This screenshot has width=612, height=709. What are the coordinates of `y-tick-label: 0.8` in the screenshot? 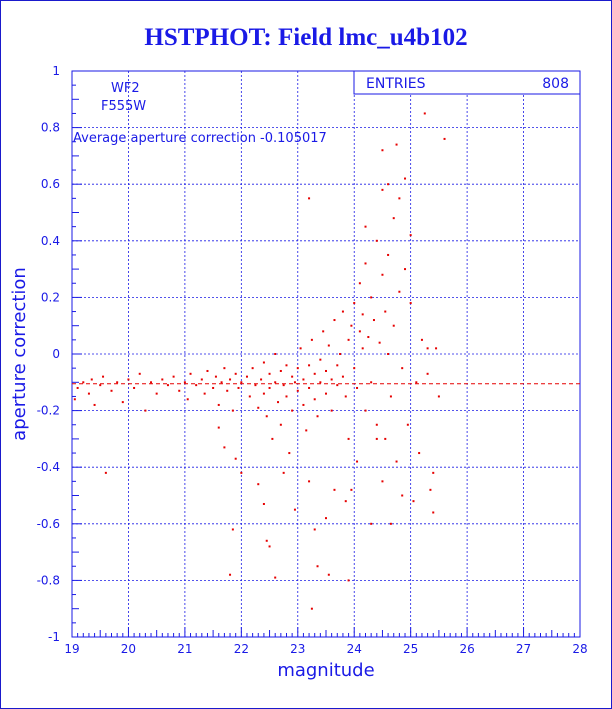 It's located at (50, 128).